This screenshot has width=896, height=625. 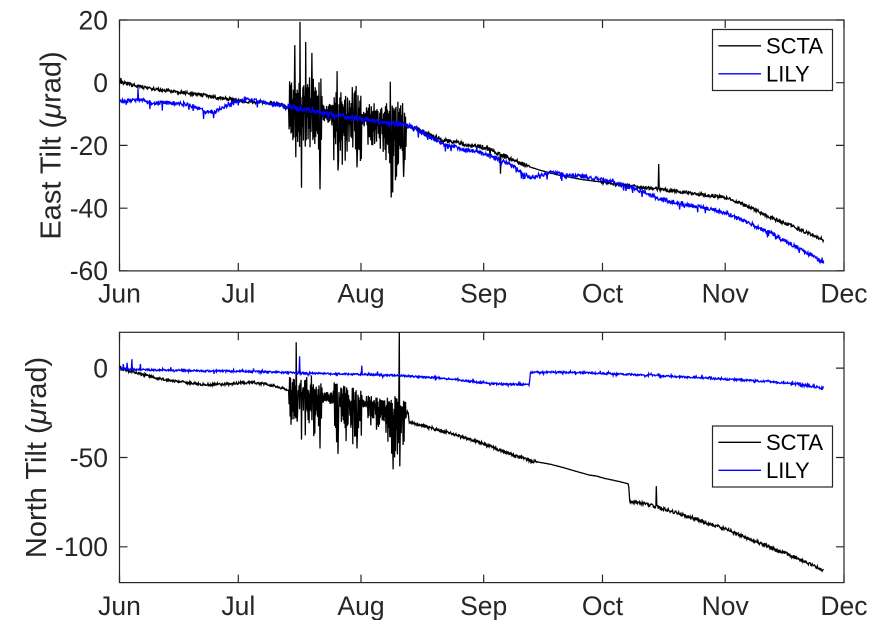 I want to click on svg-text: -60, so click(x=89, y=271).